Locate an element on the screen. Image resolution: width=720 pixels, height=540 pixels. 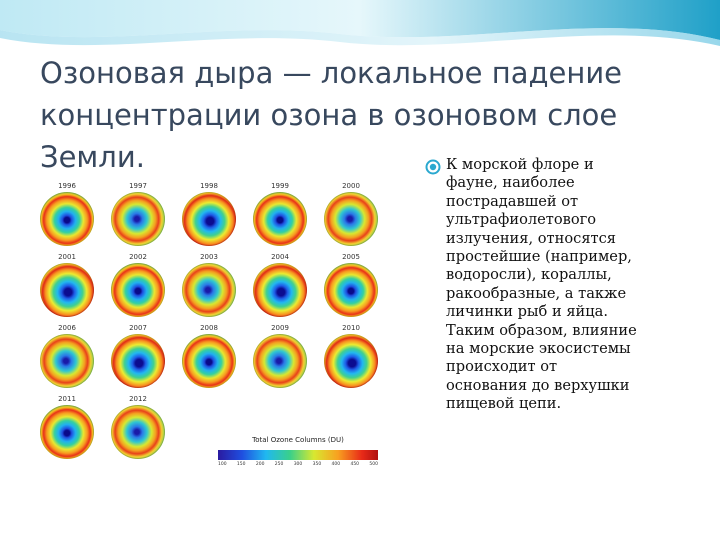
body-line: водоросли), кораллы, is located at coordinates (529, 275).